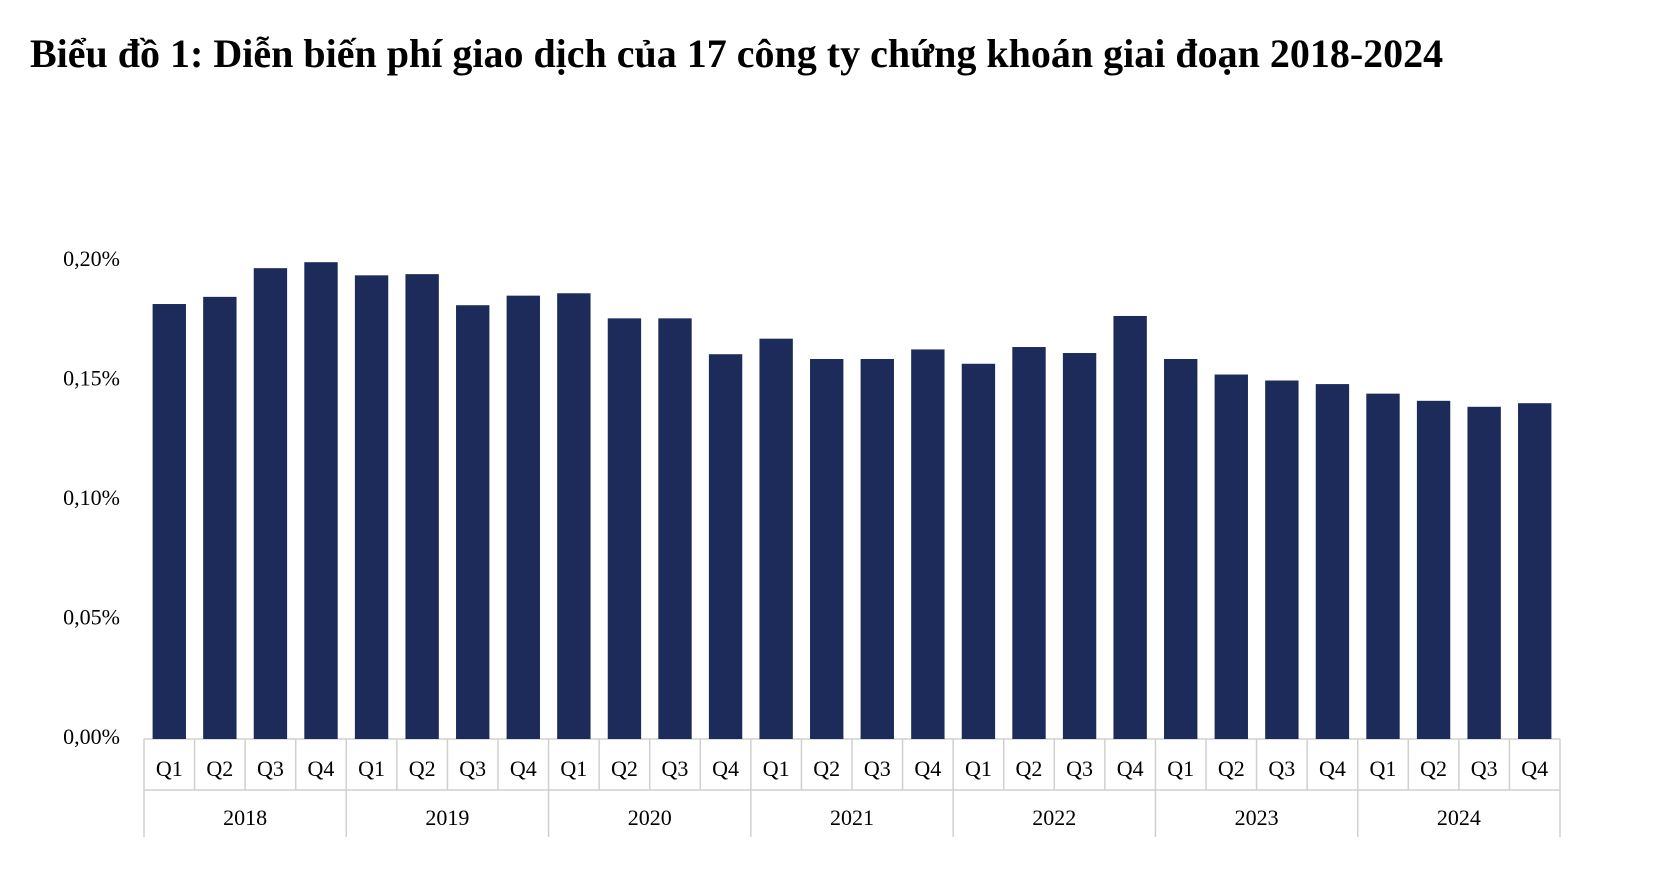 This screenshot has height=874, width=1663. Describe the element at coordinates (1257, 817) in the screenshot. I see `x-group-label: 2023` at that location.